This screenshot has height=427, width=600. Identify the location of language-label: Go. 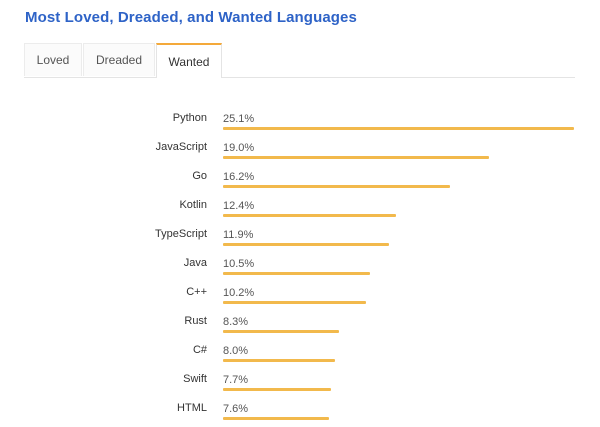
(199, 176).